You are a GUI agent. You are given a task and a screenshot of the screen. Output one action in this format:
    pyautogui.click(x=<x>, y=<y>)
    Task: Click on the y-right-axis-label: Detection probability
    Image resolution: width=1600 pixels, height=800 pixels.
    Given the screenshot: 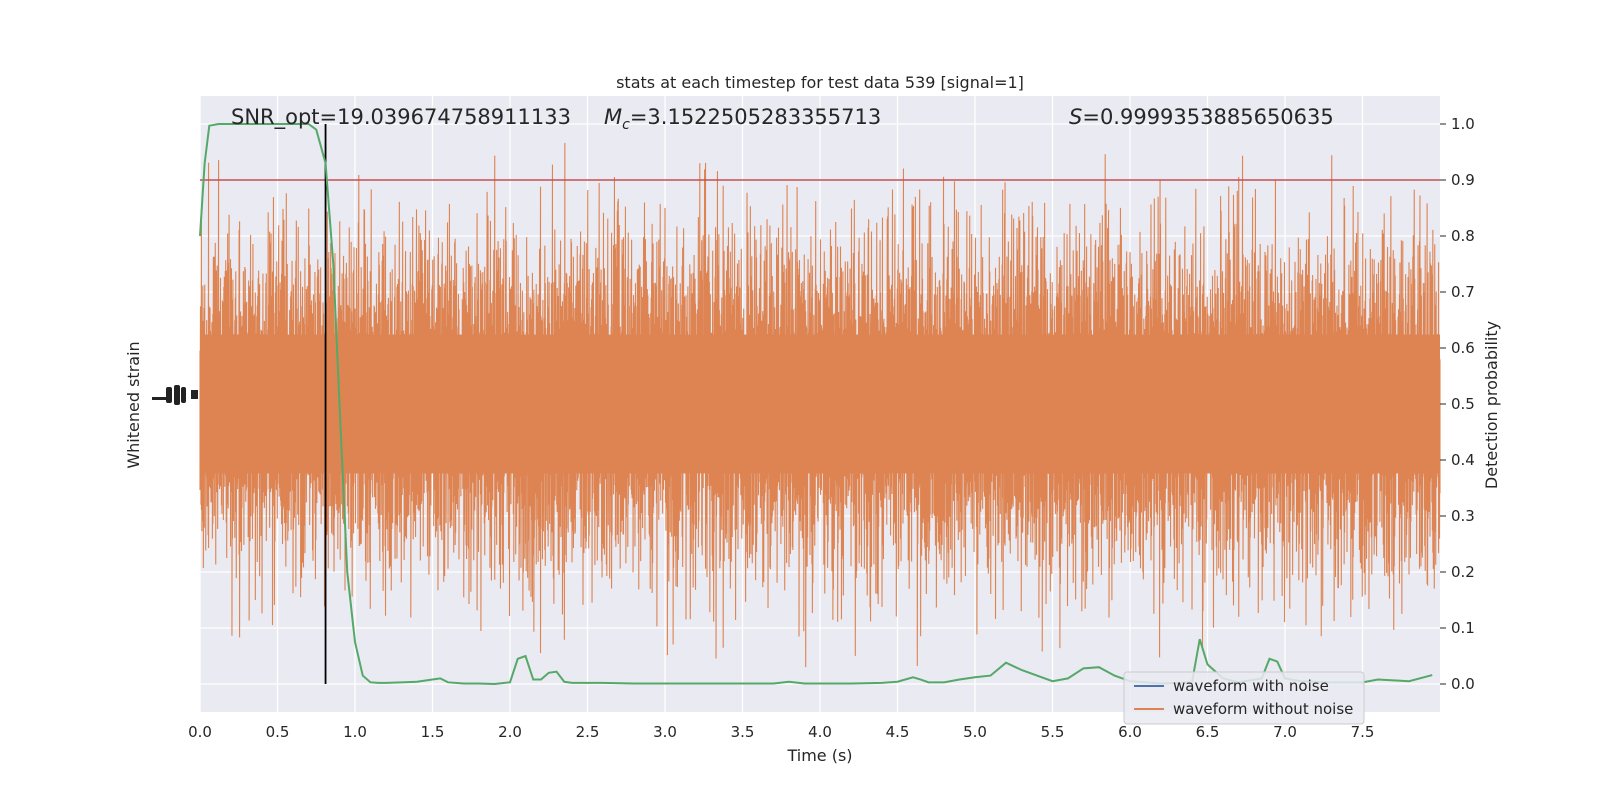 What is the action you would take?
    pyautogui.click(x=1491, y=405)
    